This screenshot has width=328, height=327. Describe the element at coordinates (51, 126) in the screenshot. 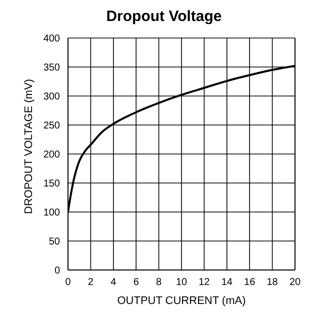

I see `y-tick-label: 250` at that location.